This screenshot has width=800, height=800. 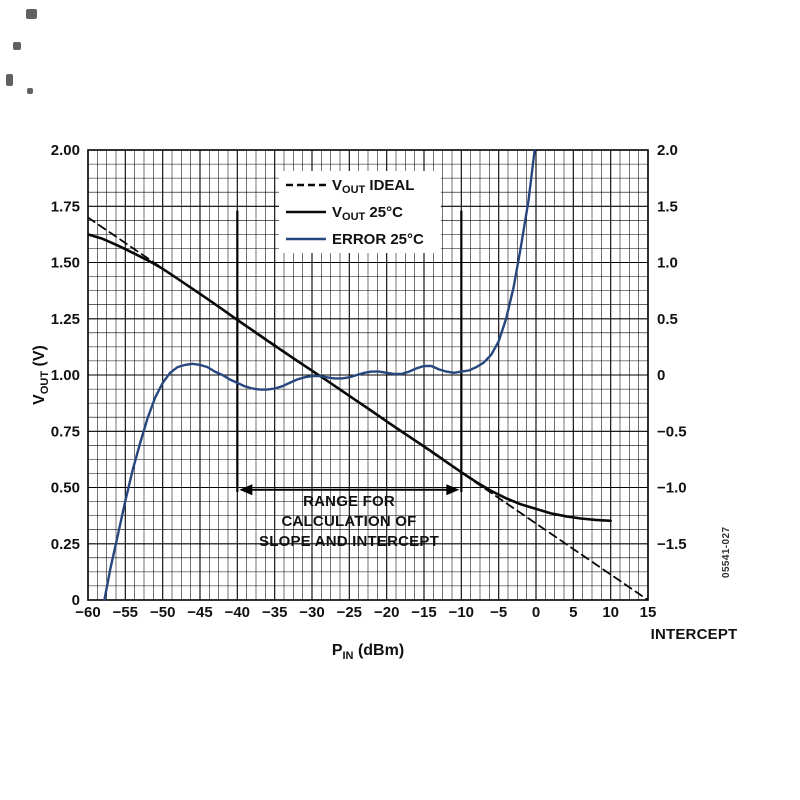 What do you see at coordinates (672, 488) in the screenshot?
I see `y-right-tick-label: −1.0` at bounding box center [672, 488].